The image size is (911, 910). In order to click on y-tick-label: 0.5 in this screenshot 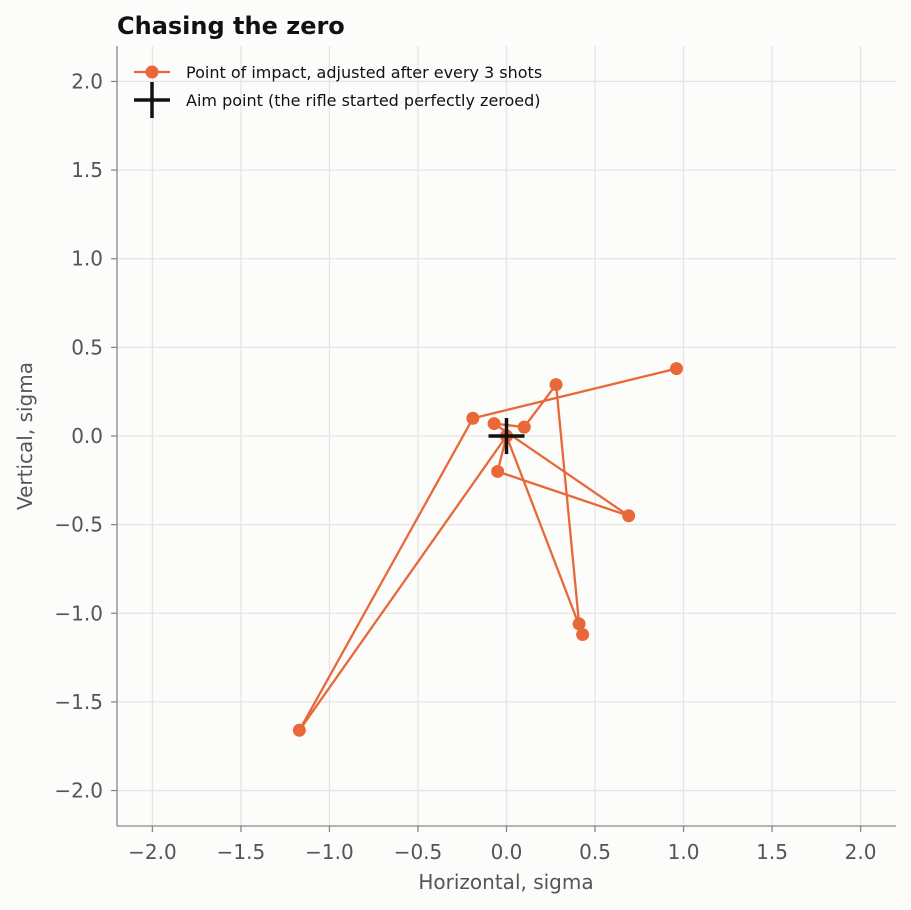, I will do `click(87, 347)`.